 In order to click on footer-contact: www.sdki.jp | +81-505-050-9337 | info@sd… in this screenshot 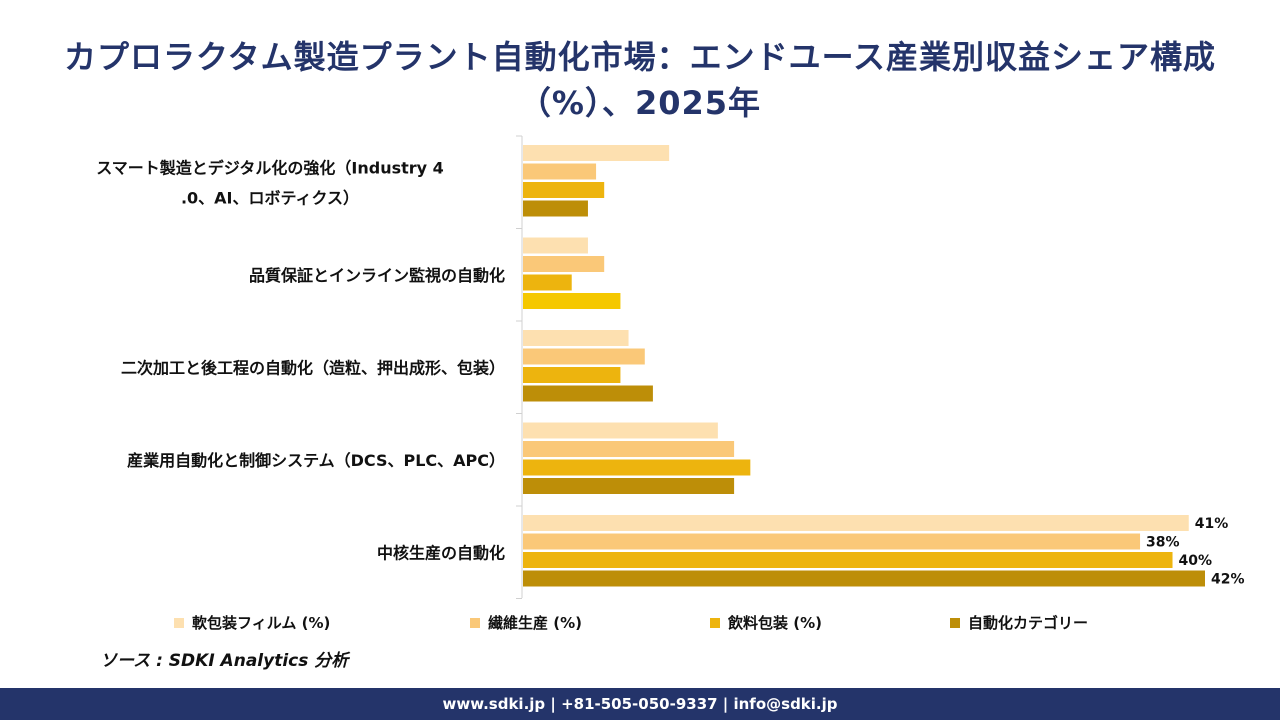, I will do `click(640, 704)`.